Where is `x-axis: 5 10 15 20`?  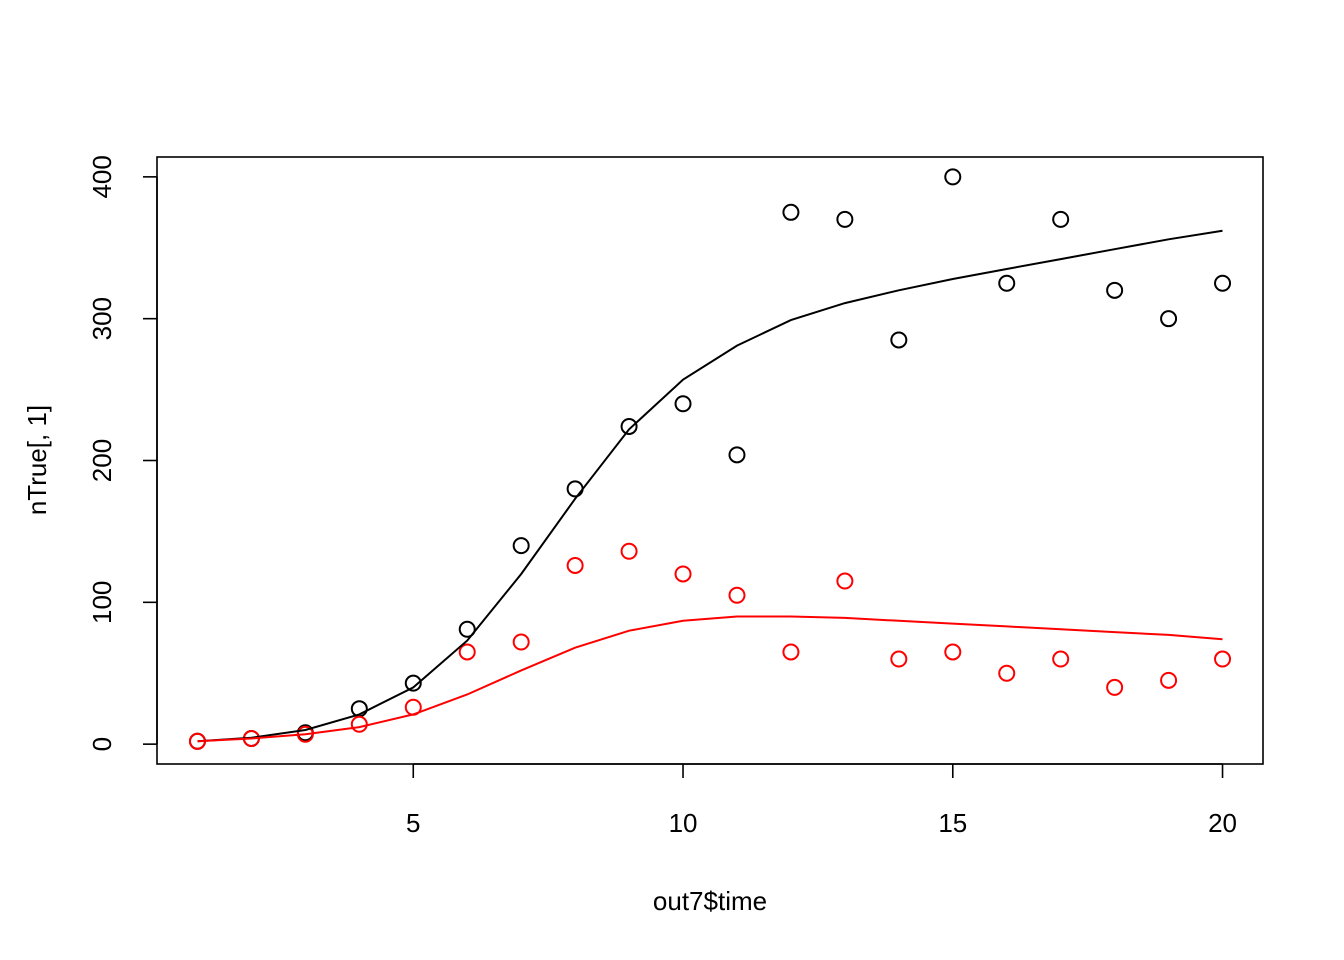
x-axis: 5 10 15 20 is located at coordinates (821, 800).